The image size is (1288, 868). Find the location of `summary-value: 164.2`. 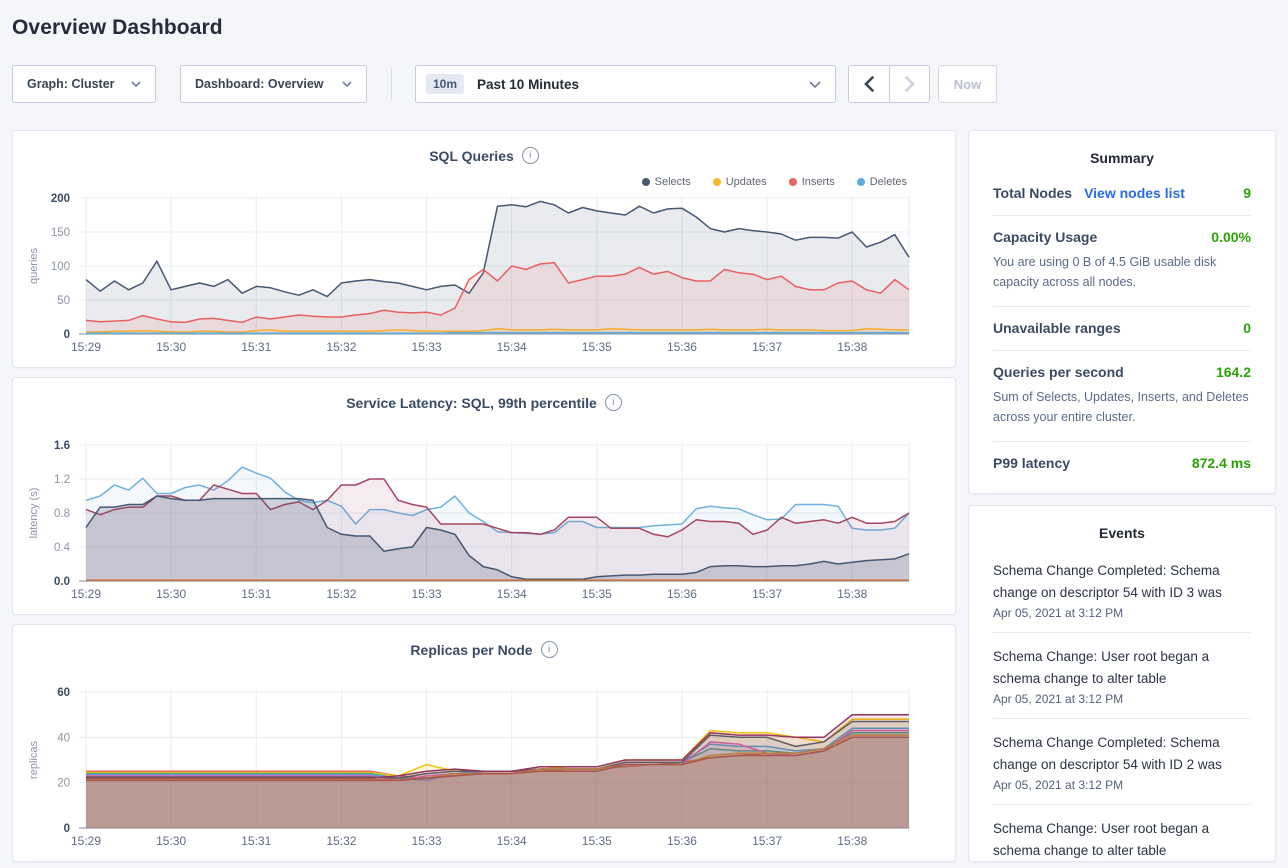

summary-value: 164.2 is located at coordinates (1233, 372).